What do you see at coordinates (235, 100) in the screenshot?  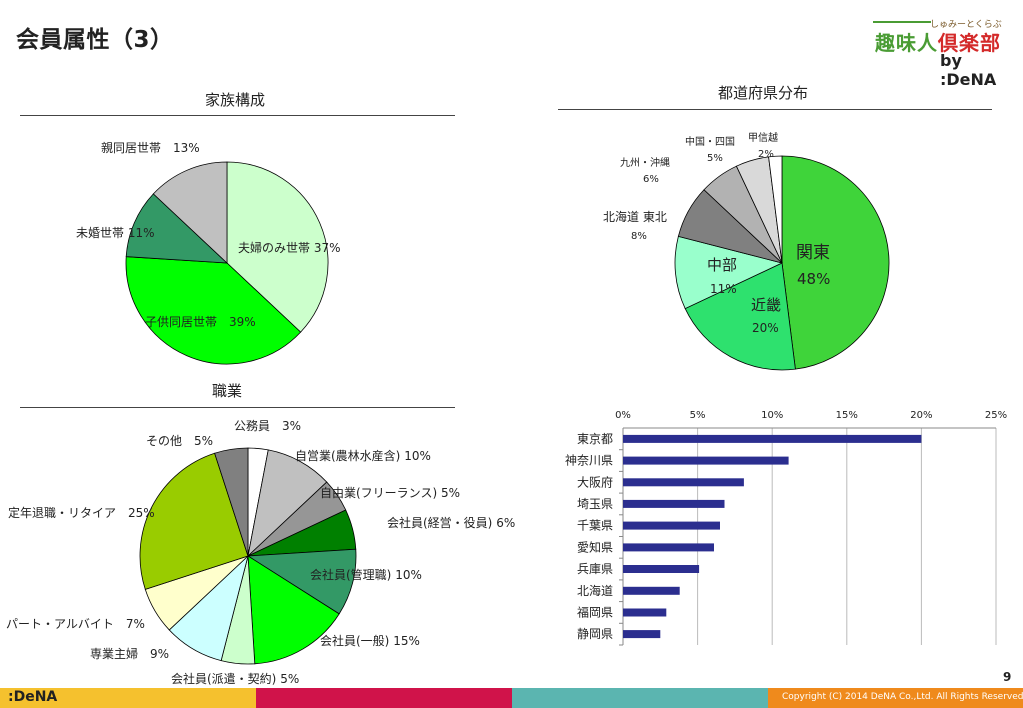 I see `family-chart-title: 家族構成` at bounding box center [235, 100].